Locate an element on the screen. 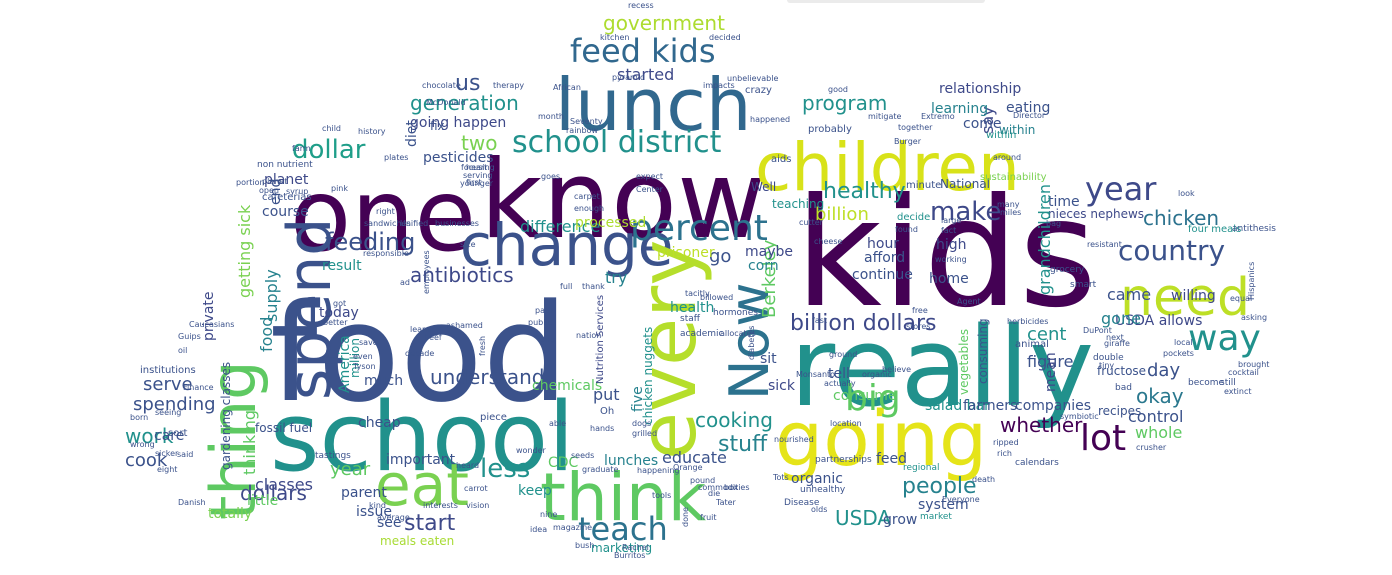  cloud-word-ad: ad is located at coordinates (405, 282).